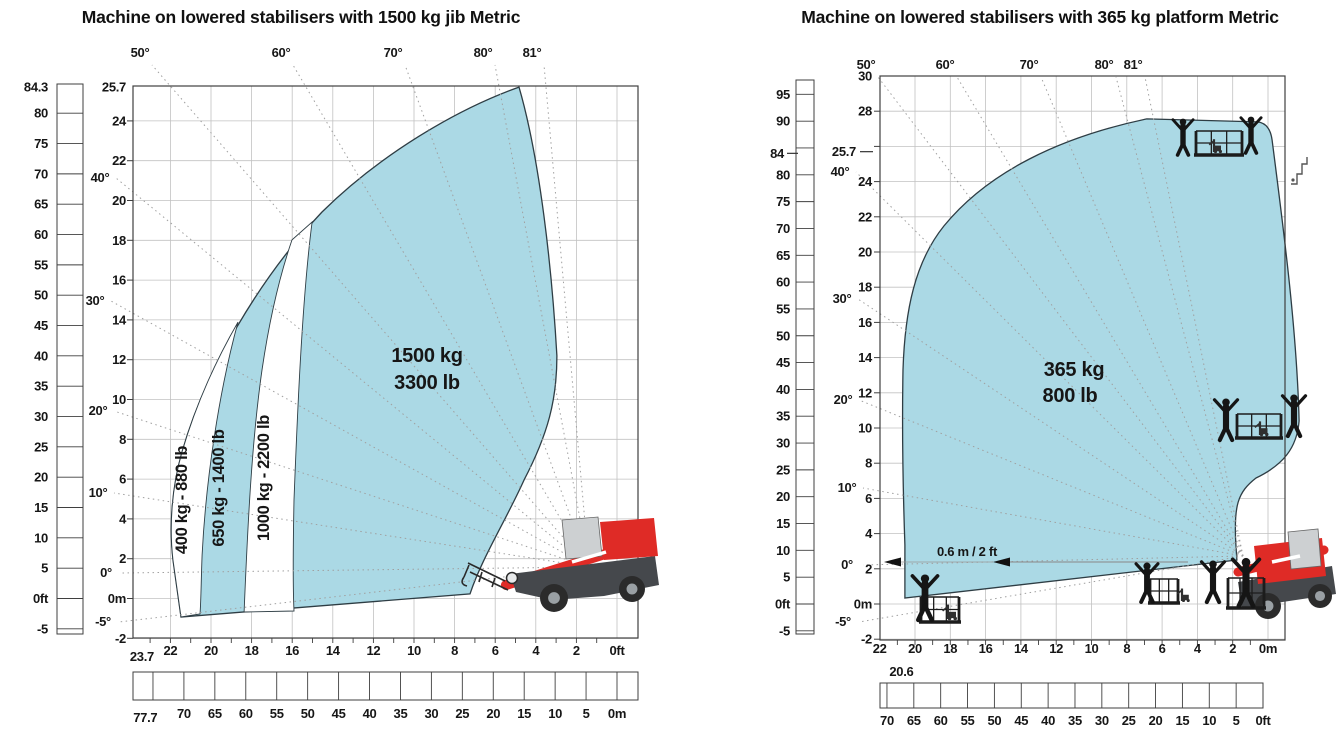 Image resolution: width=1338 pixels, height=751 pixels. What do you see at coordinates (36, 87) in the screenshot?
I see `feet-tick-label: 84.3` at bounding box center [36, 87].